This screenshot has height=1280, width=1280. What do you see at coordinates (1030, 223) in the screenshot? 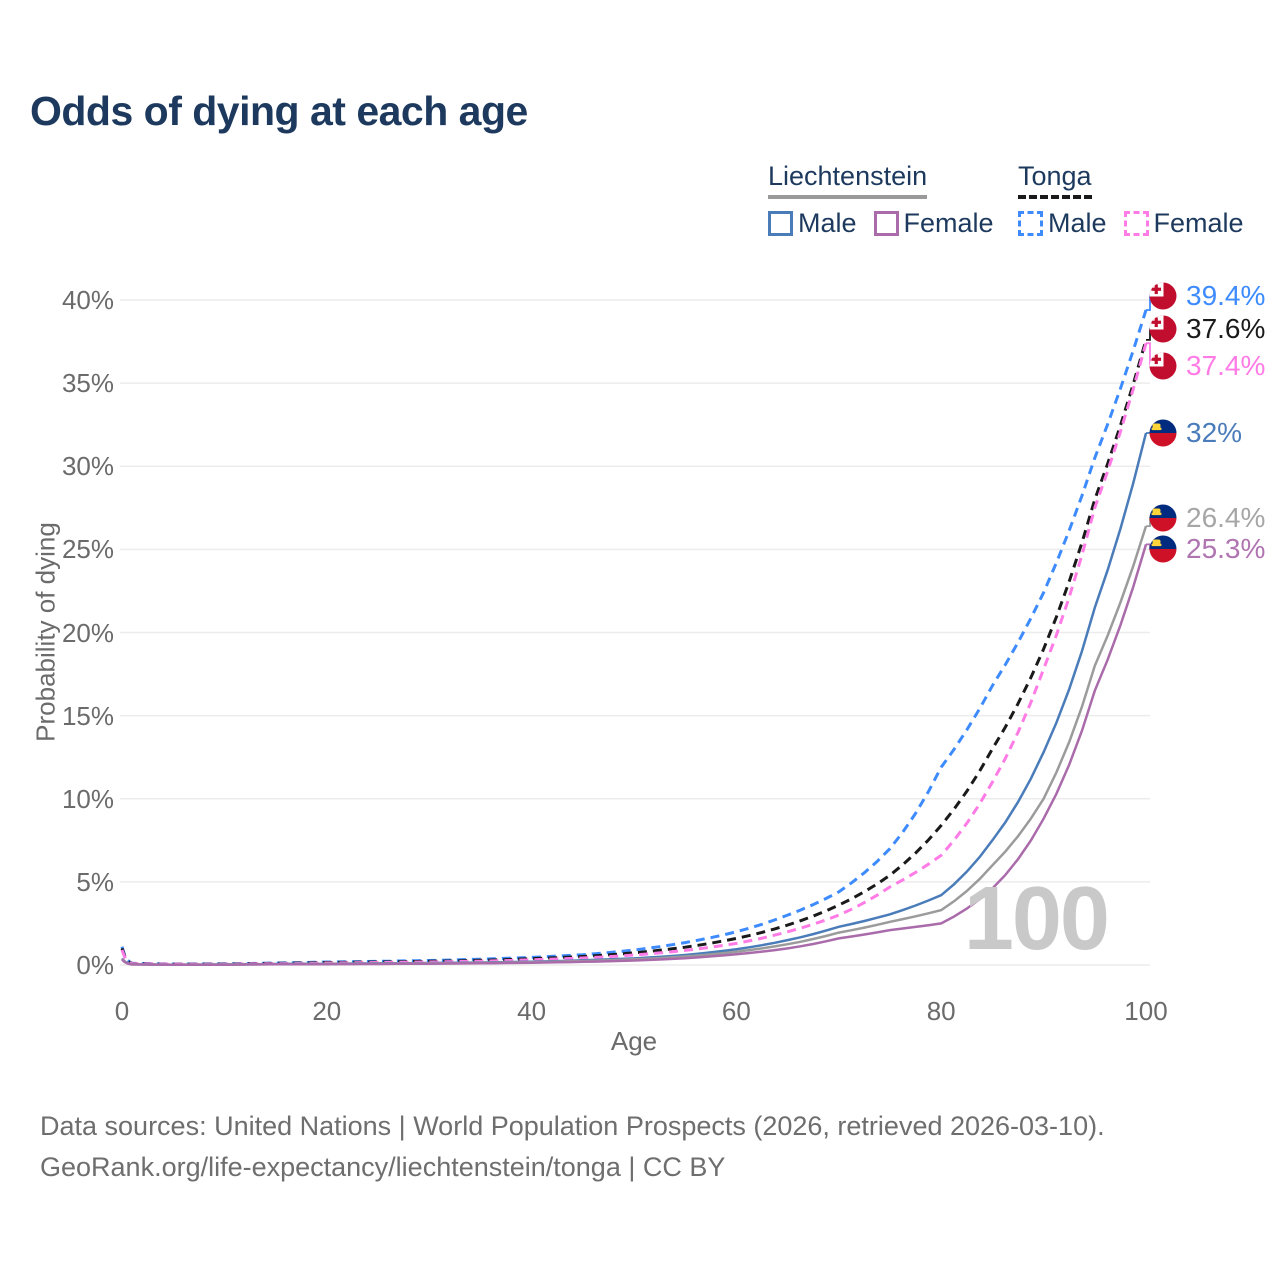
I see `tonga-male-swatch-icon` at bounding box center [1030, 223].